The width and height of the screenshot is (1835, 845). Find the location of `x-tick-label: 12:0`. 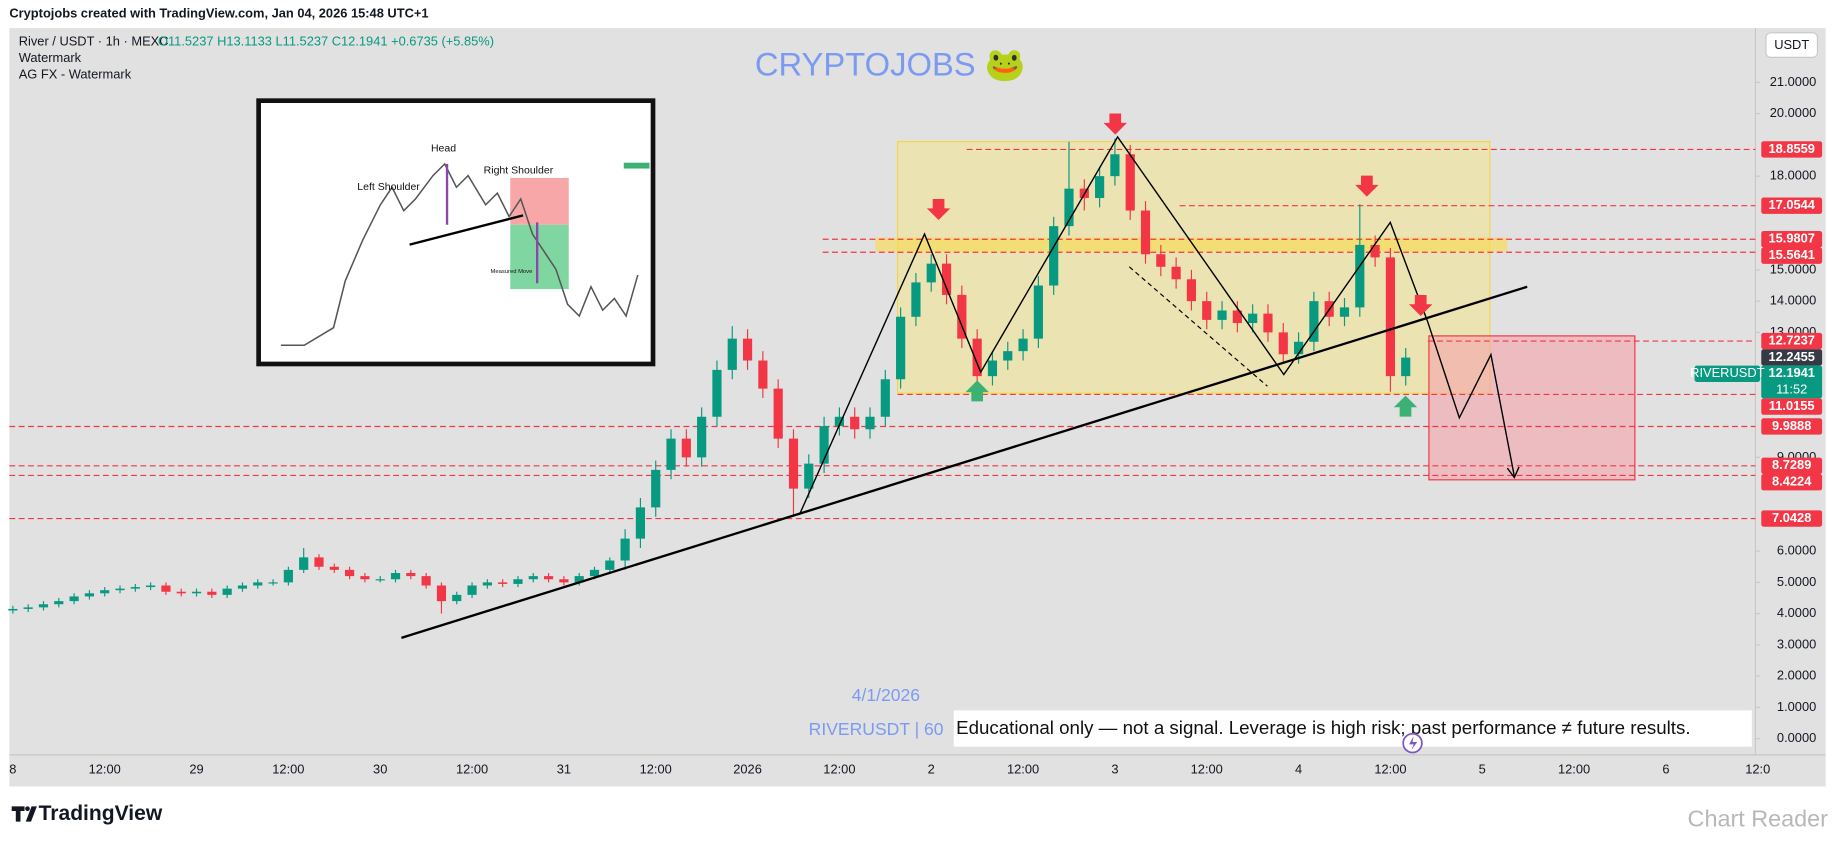

x-tick-label: 12:0 is located at coordinates (1757, 768).